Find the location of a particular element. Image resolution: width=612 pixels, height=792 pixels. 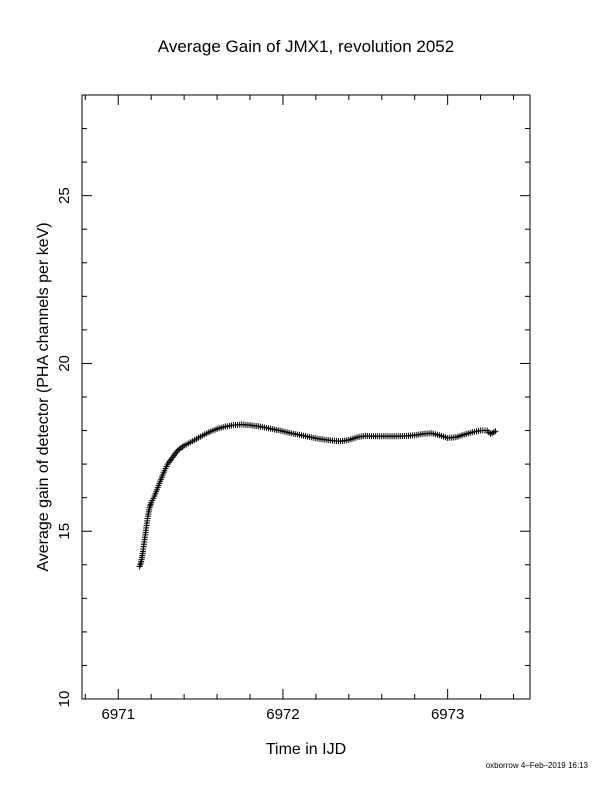

y-tick-label: 20 is located at coordinates (64, 363).